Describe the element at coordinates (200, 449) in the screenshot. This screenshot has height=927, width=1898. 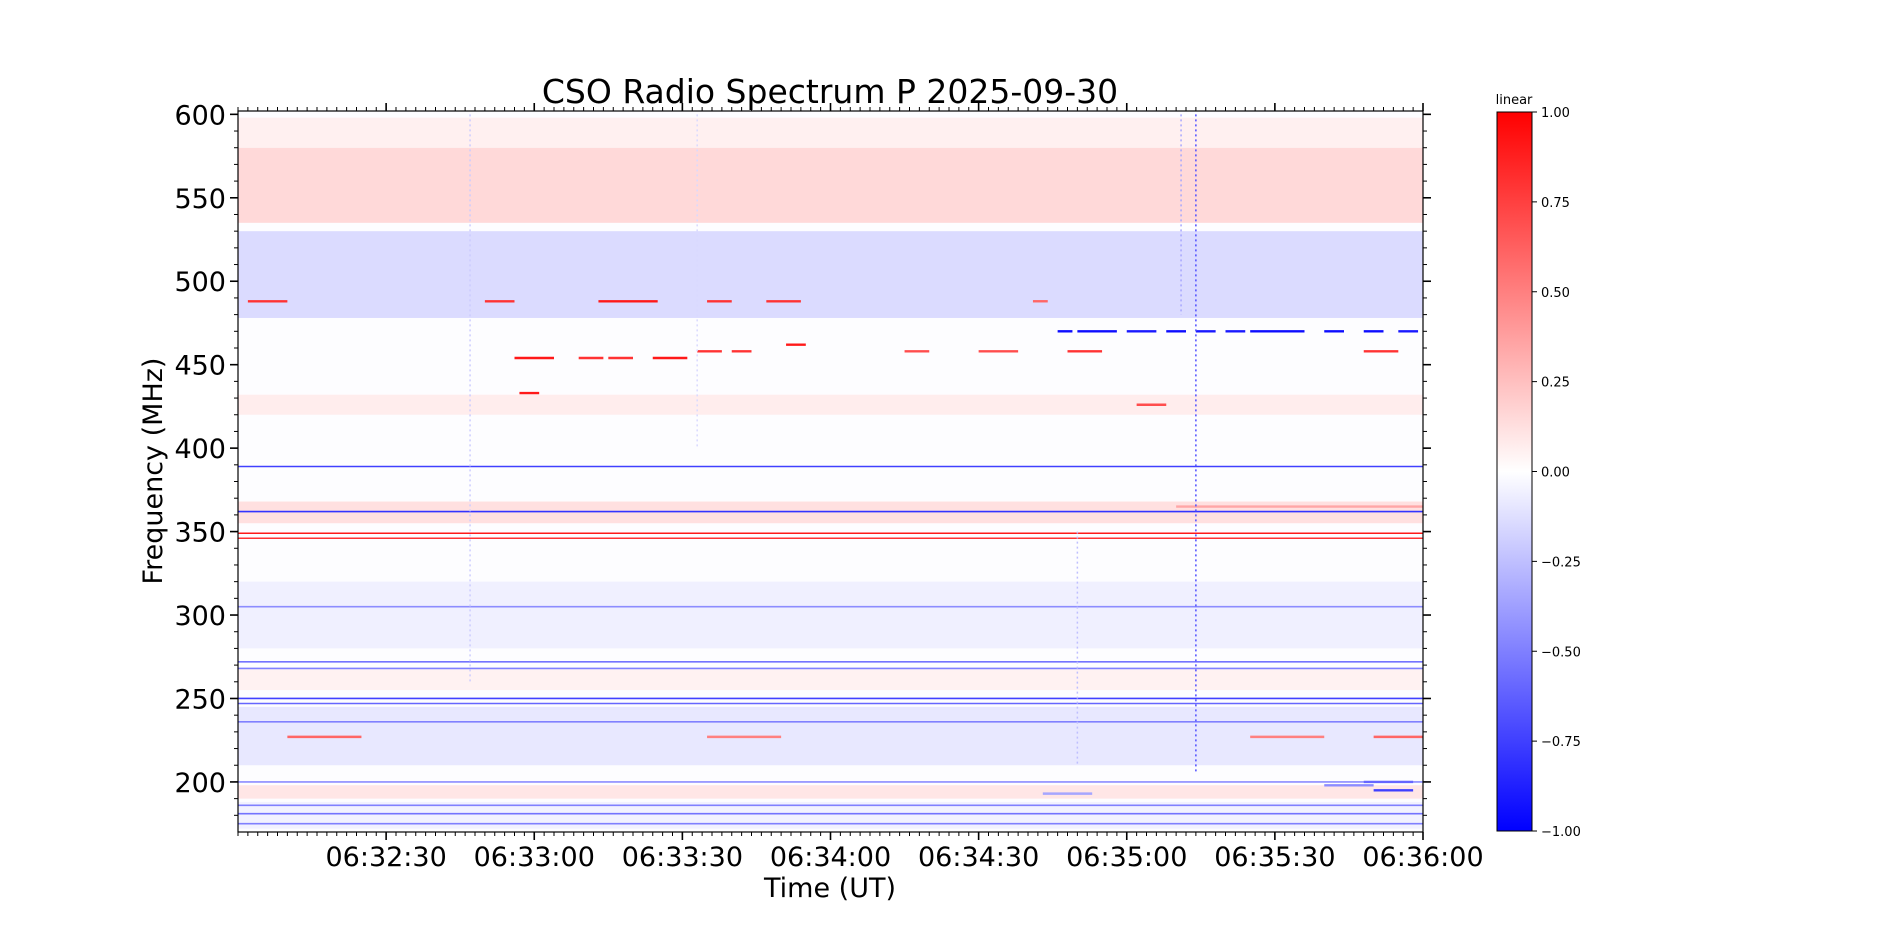
I see `y-tick-label: 400` at that location.